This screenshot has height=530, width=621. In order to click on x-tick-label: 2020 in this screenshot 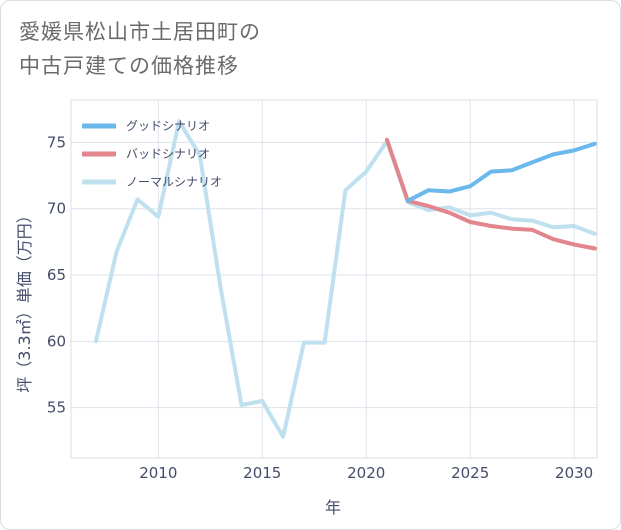, I will do `click(366, 473)`.